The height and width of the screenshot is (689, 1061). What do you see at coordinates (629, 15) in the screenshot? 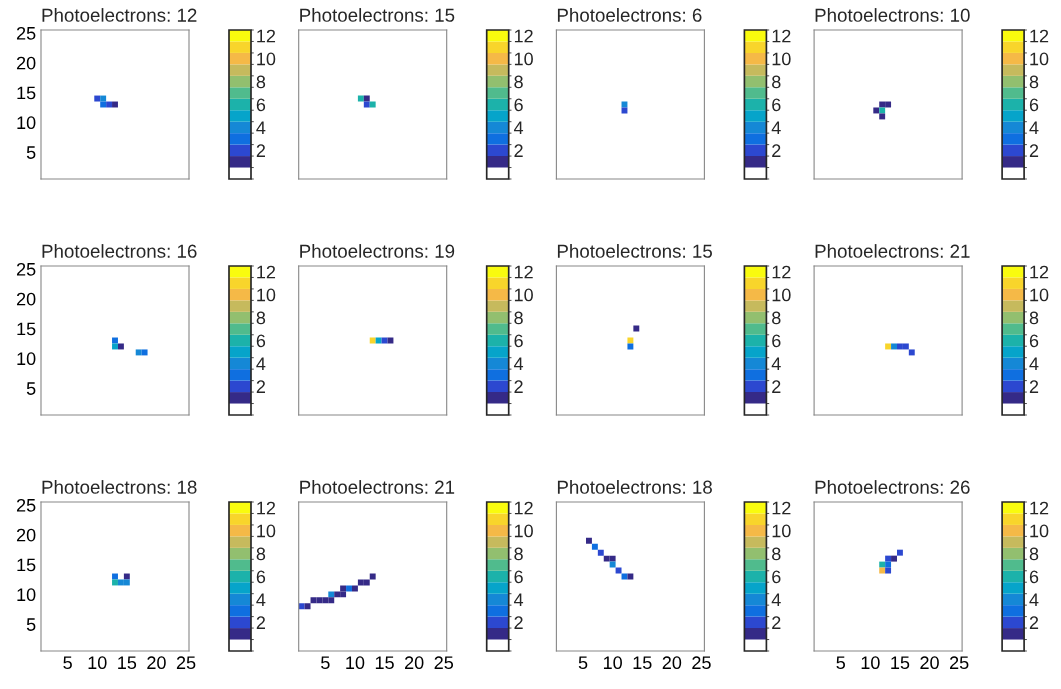
I see `chart-title: Photoelectrons: 6` at bounding box center [629, 15].